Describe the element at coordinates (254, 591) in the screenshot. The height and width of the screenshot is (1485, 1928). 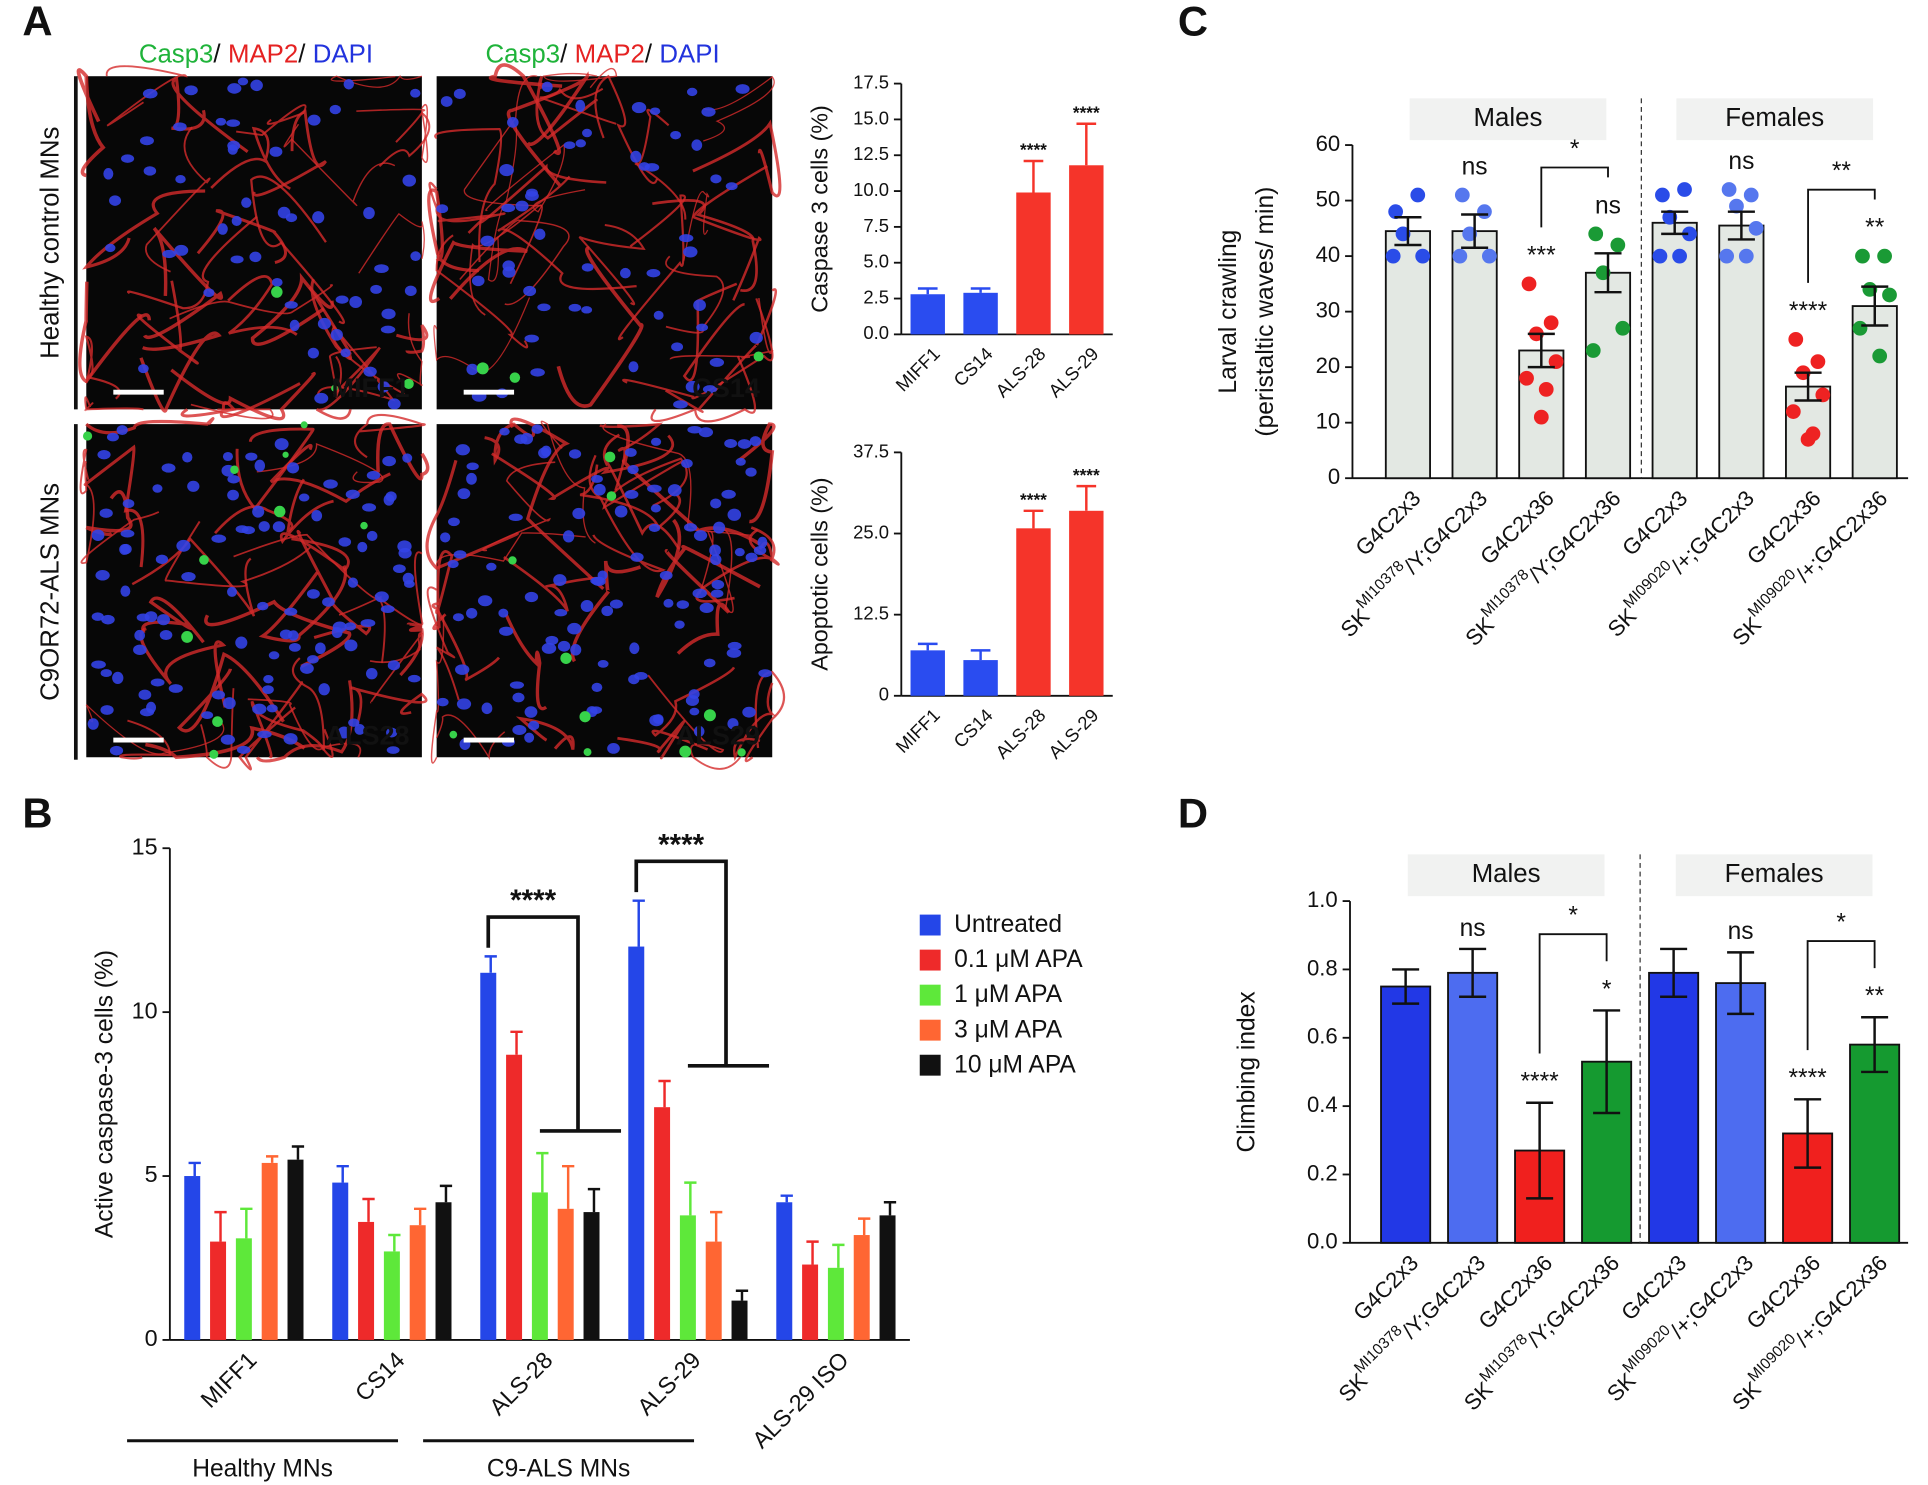
I see `micrograph` at that location.